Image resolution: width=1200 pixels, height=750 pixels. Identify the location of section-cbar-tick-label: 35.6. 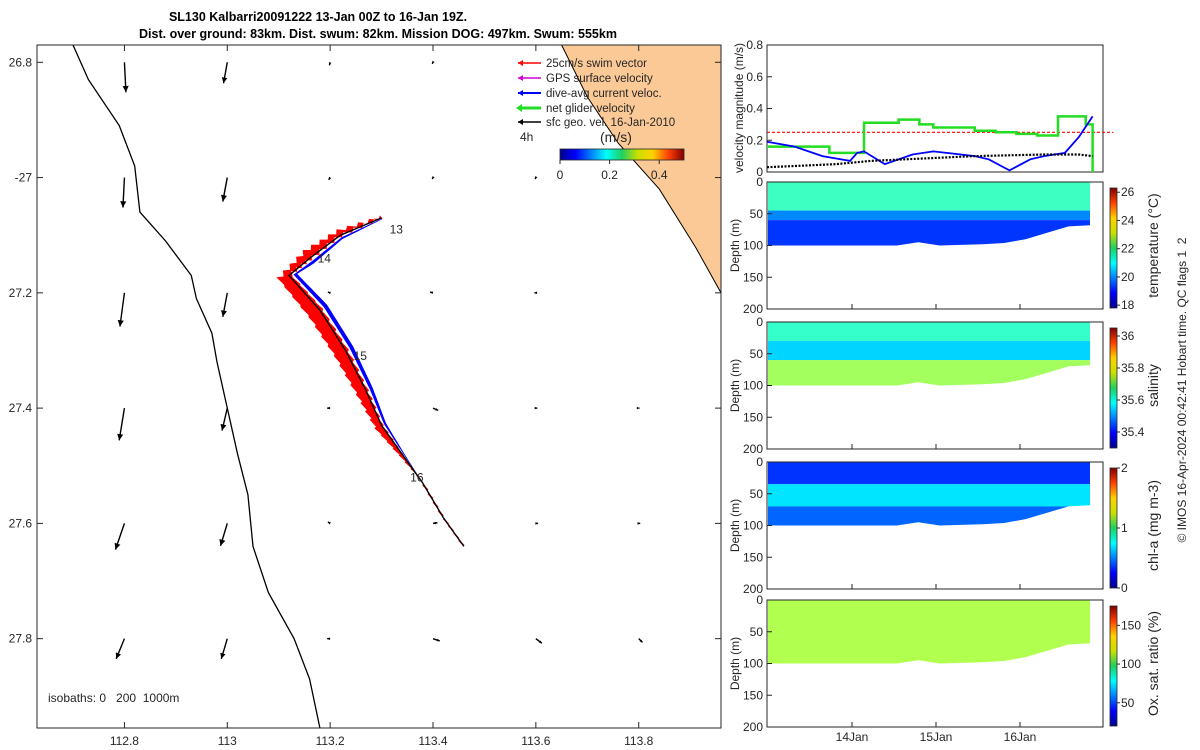
(1133, 400).